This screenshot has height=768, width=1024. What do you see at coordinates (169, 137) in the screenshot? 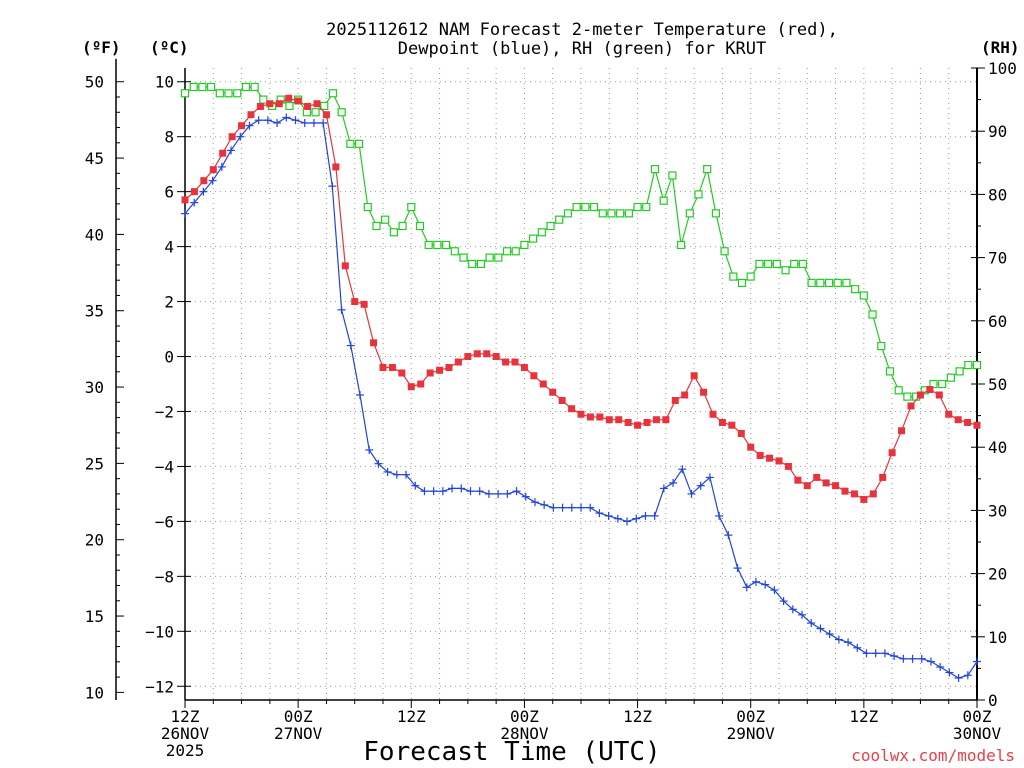
I see `celsius-tick-label: 8` at bounding box center [169, 137].